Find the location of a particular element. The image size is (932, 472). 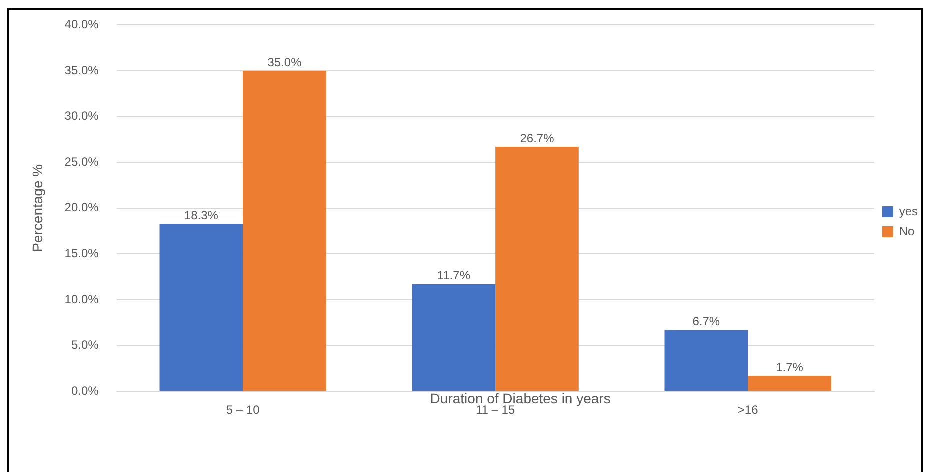

y-tick-label: 15.0% is located at coordinates (82, 253).